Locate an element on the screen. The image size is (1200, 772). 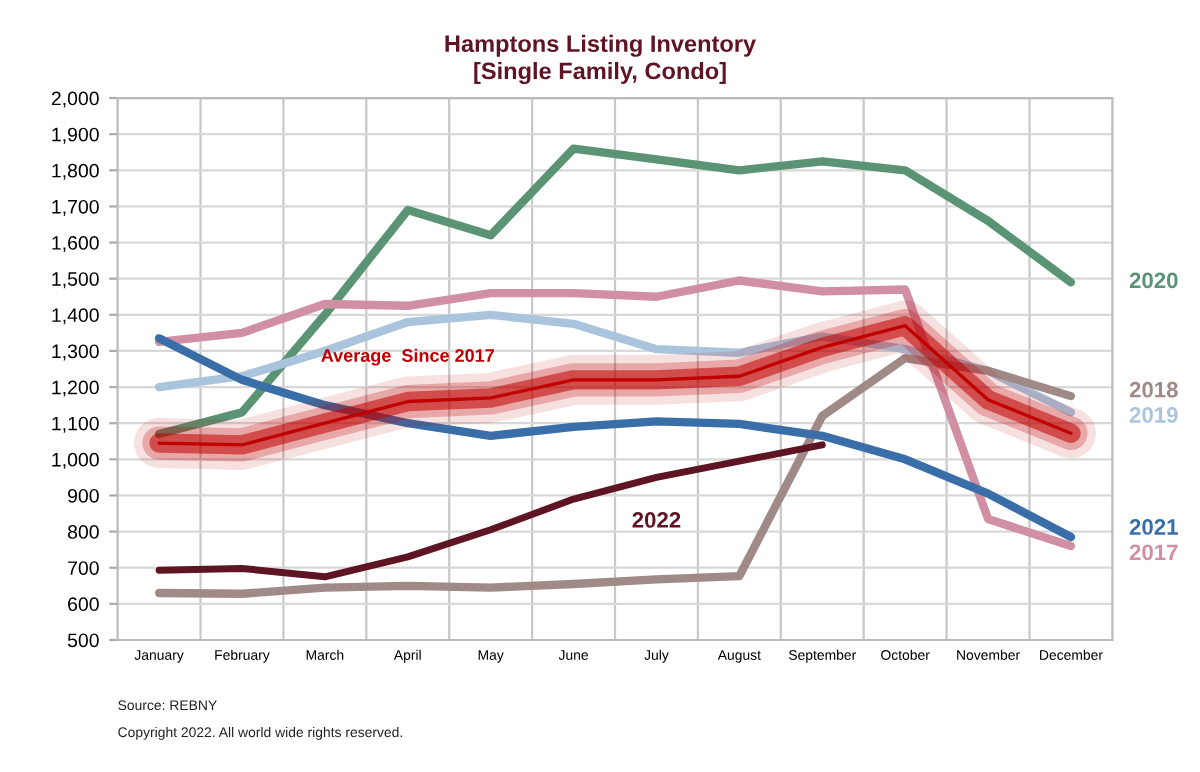
y-tick-label: 2,000 is located at coordinates (75, 99).